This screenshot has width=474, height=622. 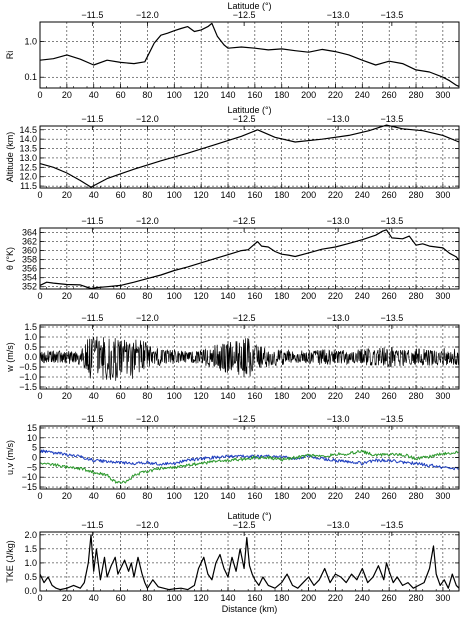 What do you see at coordinates (10, 55) in the screenshot?
I see `y-axis-label: Ri` at bounding box center [10, 55].